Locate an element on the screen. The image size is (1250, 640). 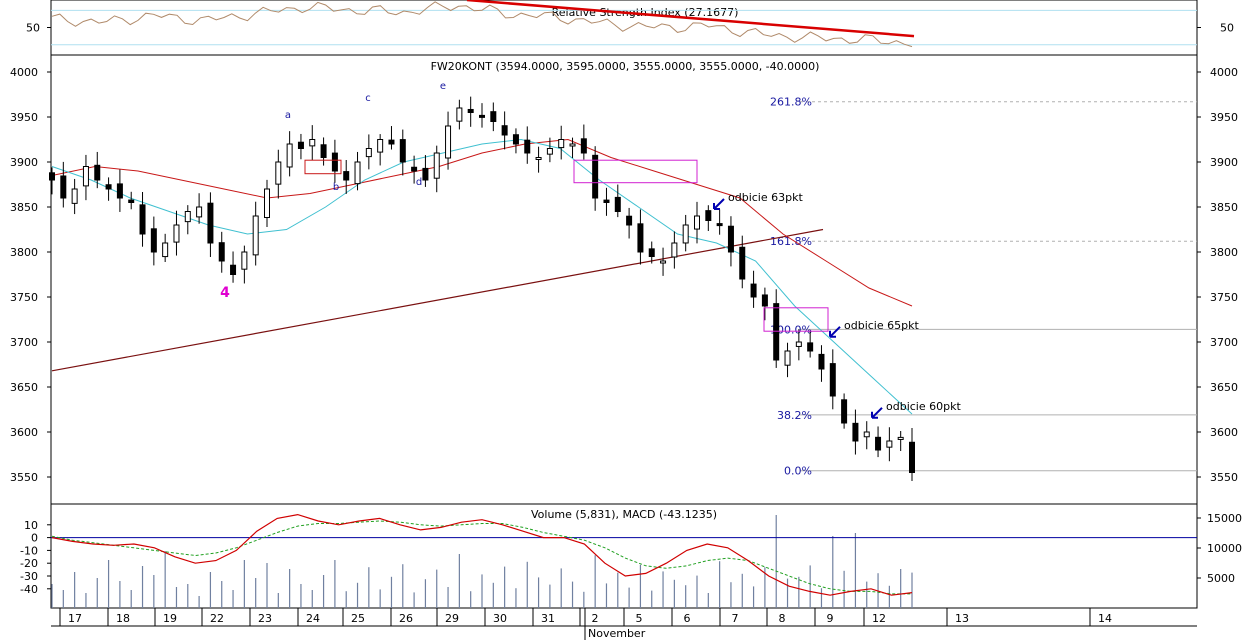
annotation-label: odbicie 65pkt is located at coordinates (881, 325).